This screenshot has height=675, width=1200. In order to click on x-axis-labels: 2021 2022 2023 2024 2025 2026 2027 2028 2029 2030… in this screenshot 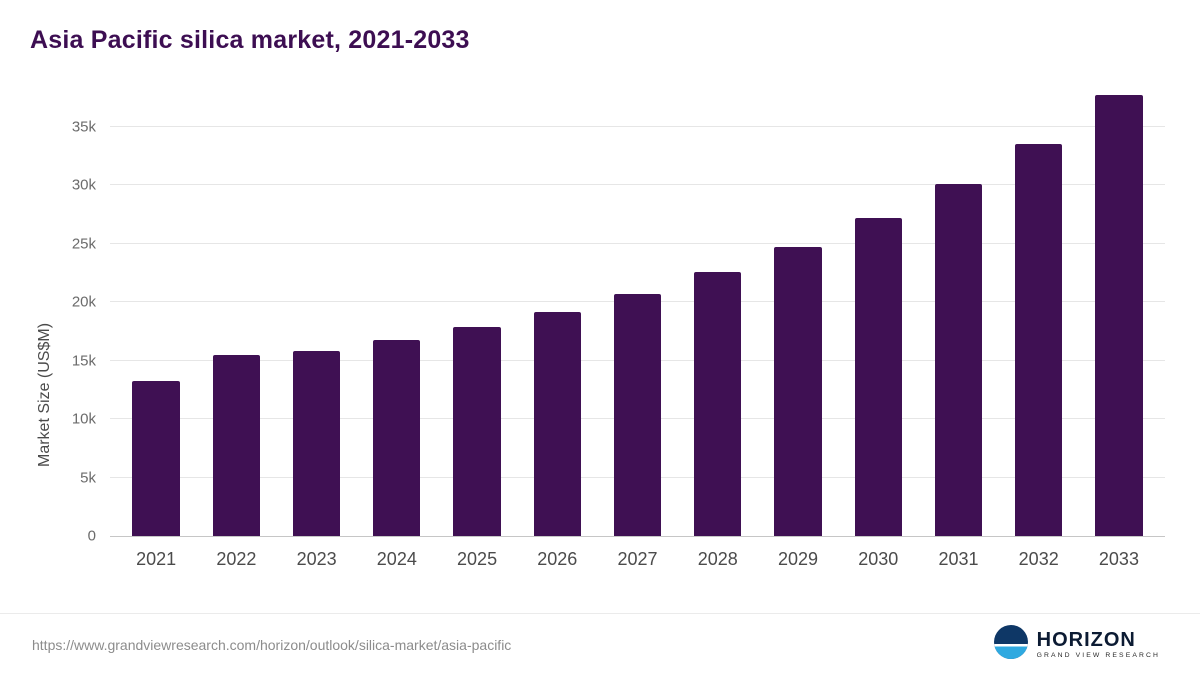, I will do `click(637, 559)`.